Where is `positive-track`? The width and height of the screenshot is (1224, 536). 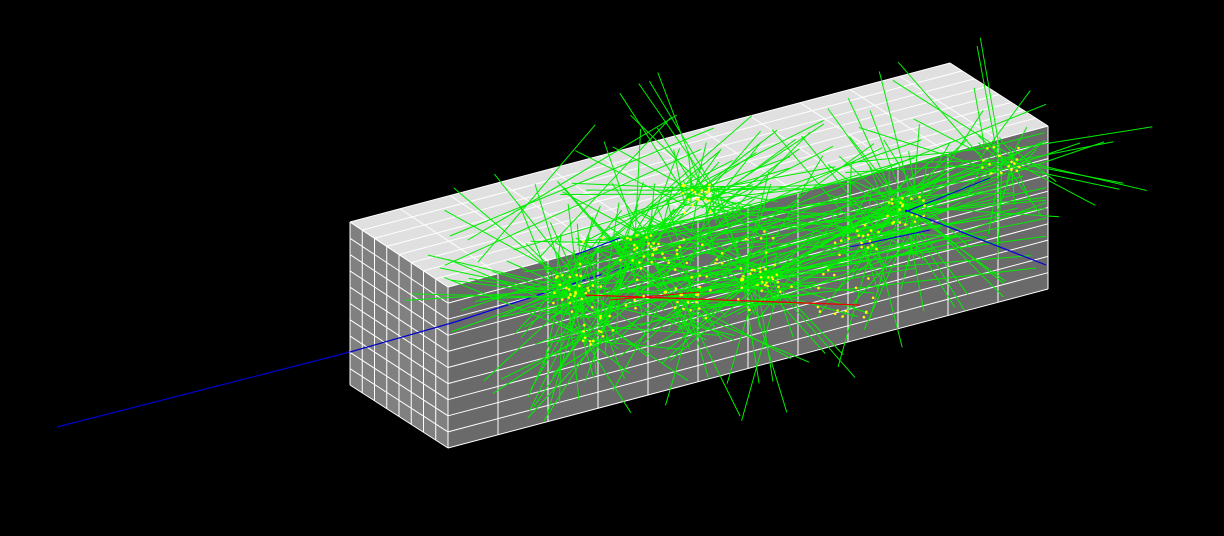
positive-track is located at coordinates (975, 237).